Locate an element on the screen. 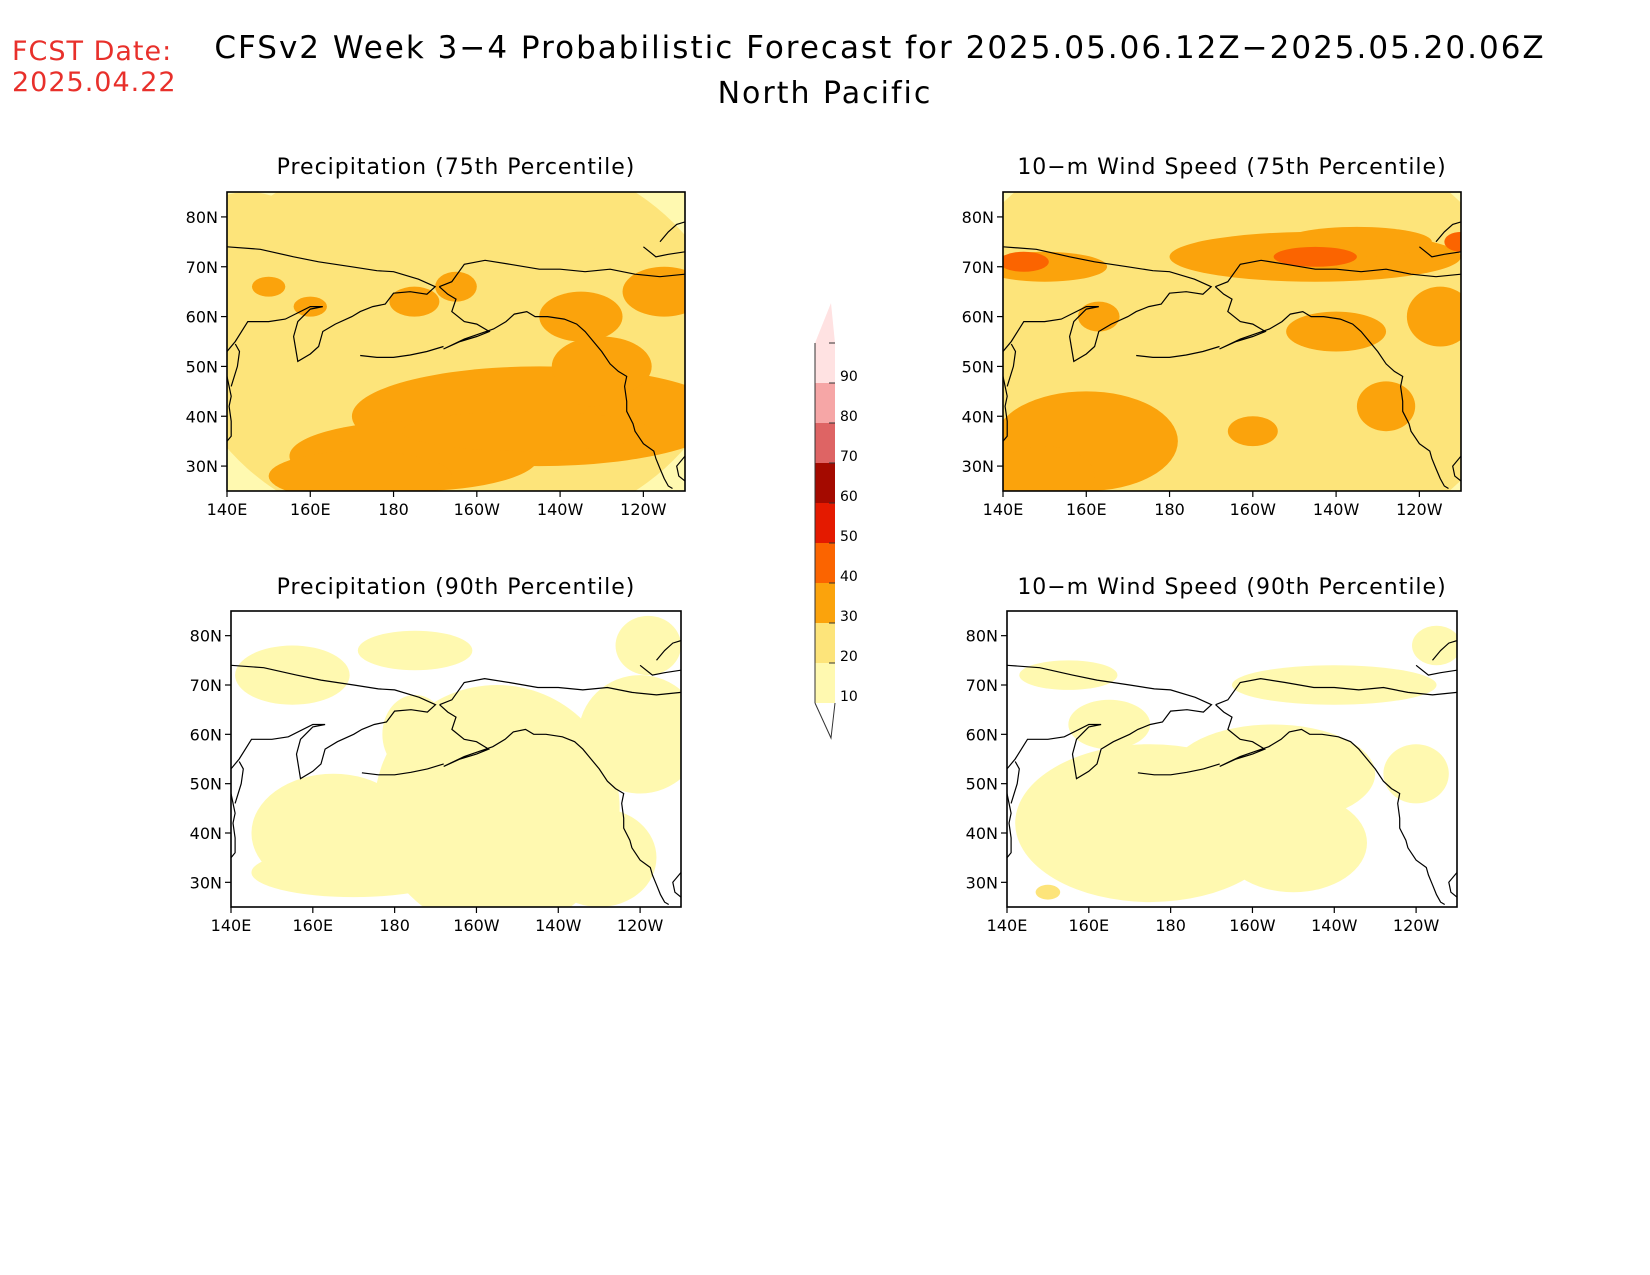 The height and width of the screenshot is (1275, 1650). panel-title: Precipitation (75th Percentile) is located at coordinates (456, 167).